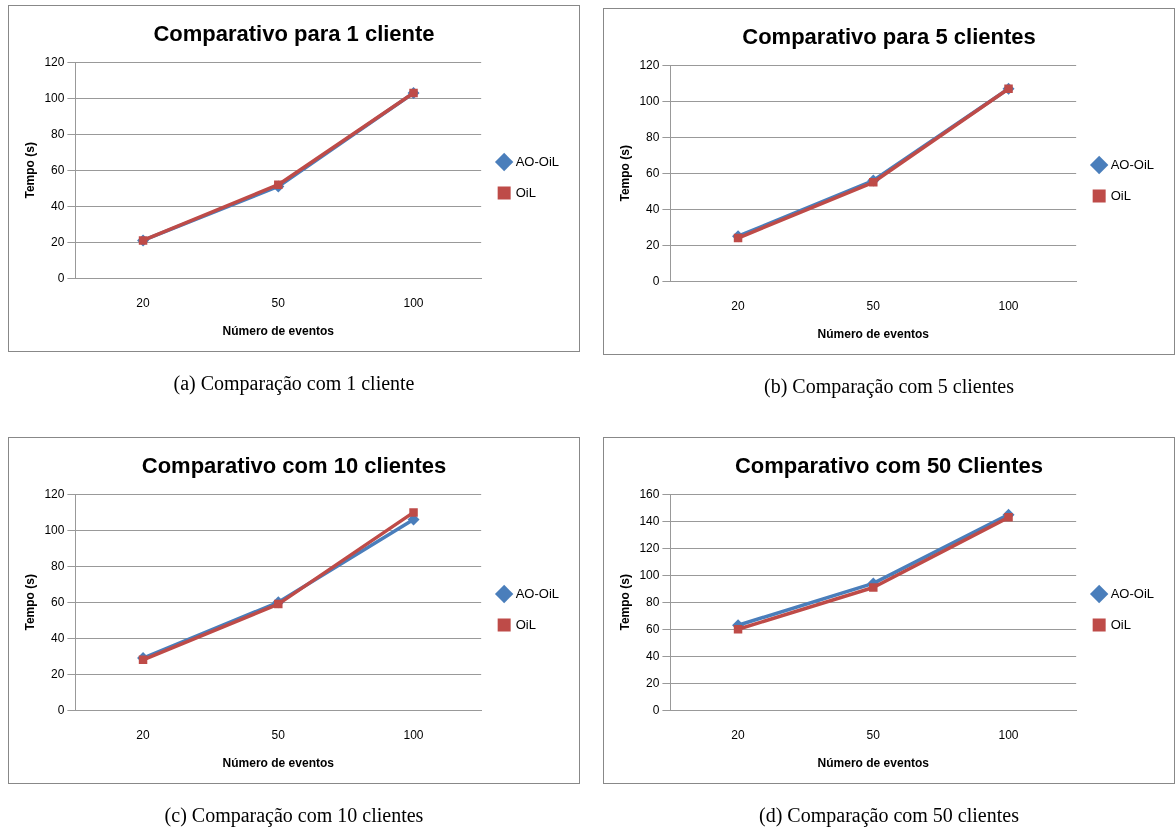 The height and width of the screenshot is (838, 1175). Describe the element at coordinates (294, 815) in the screenshot. I see `text: (c) Comparação com 10 clientes` at that location.